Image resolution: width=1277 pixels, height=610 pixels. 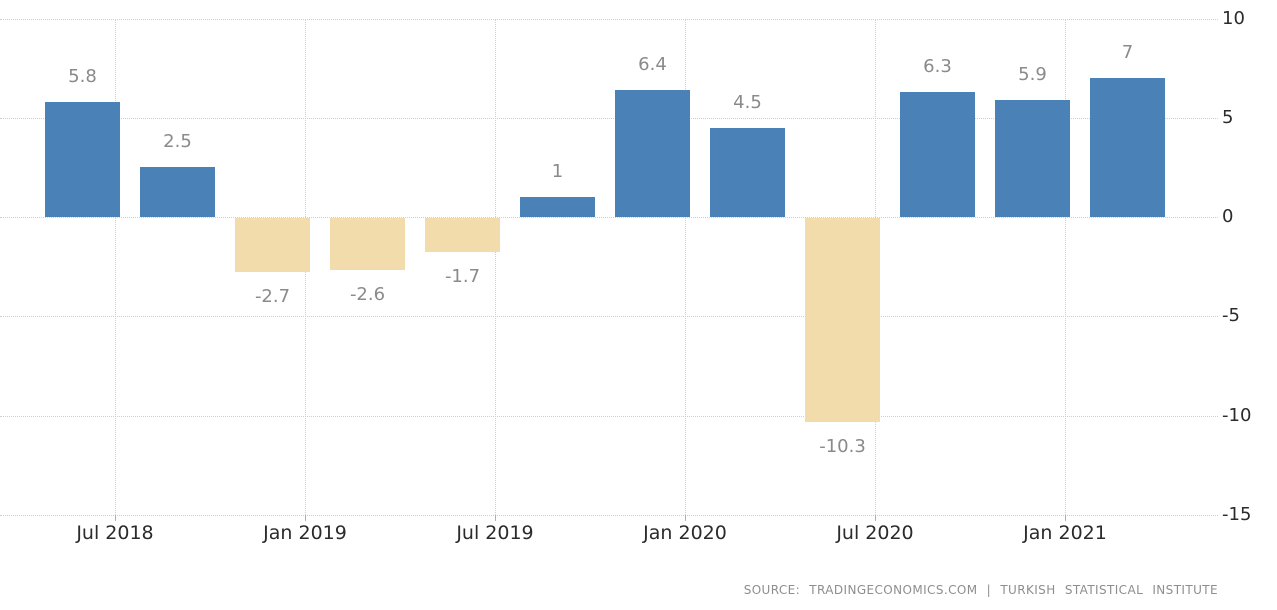 What do you see at coordinates (462, 276) in the screenshot?
I see `bar-value-label: -1.7` at bounding box center [462, 276].